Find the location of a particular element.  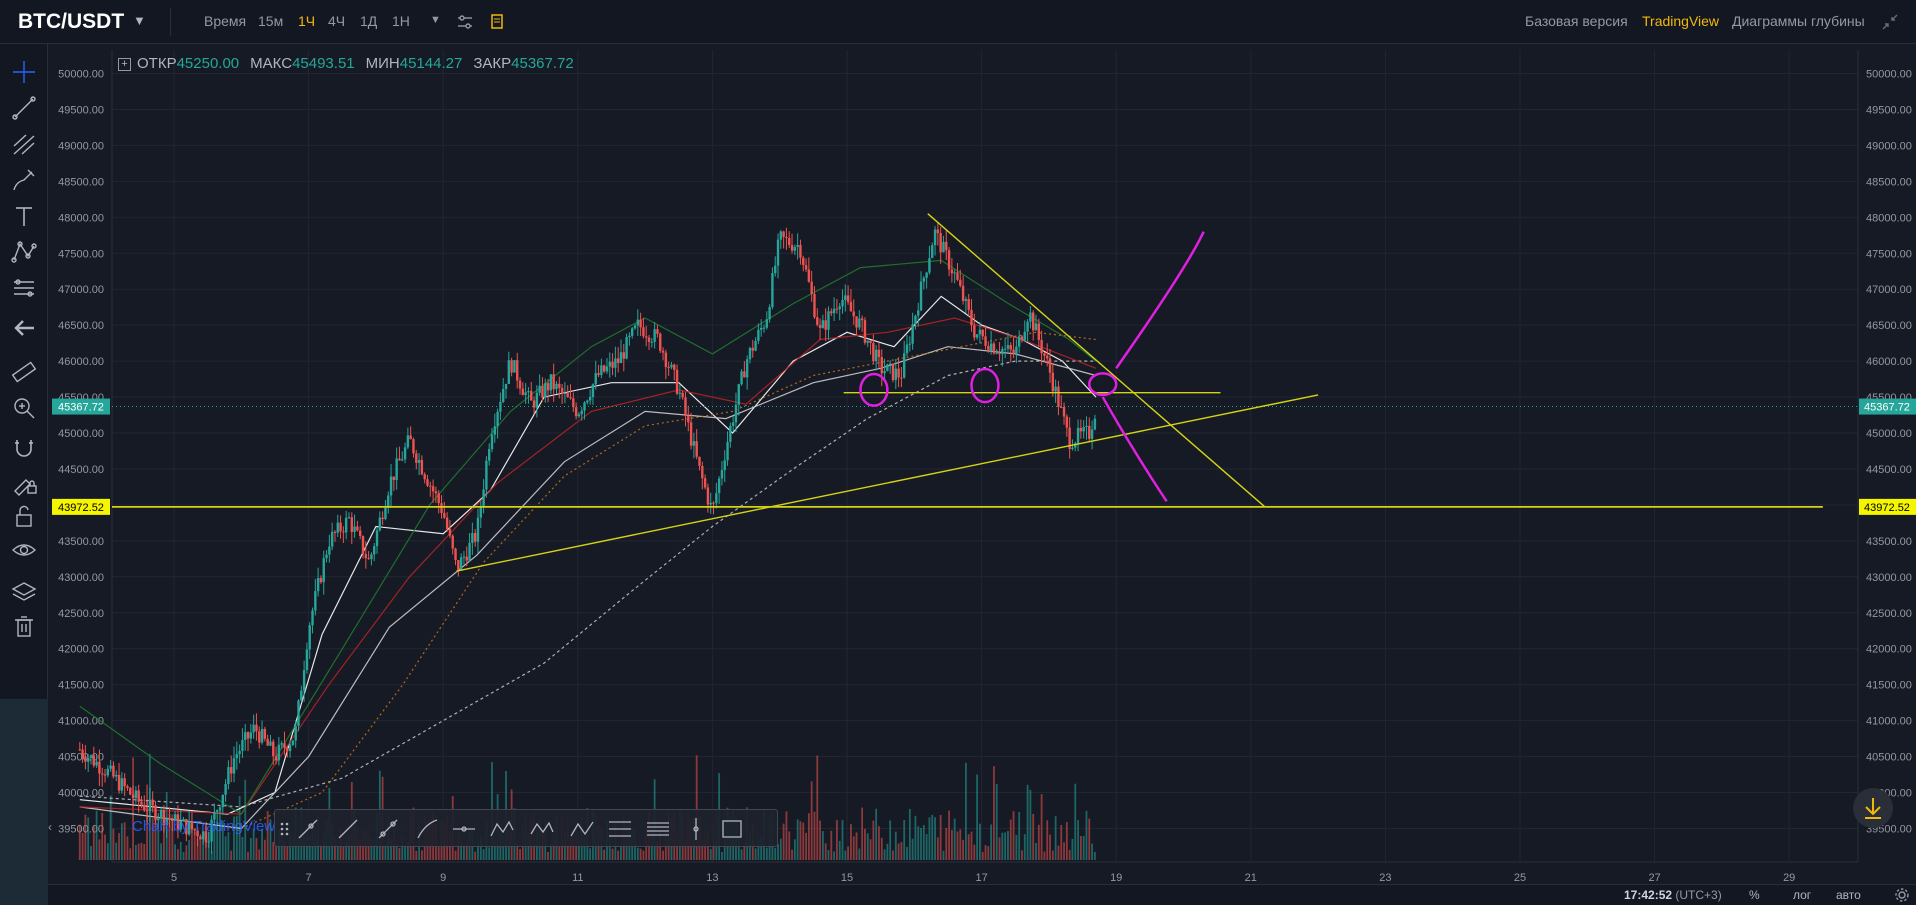

drawbar-abcd-icon is located at coordinates (582, 829).